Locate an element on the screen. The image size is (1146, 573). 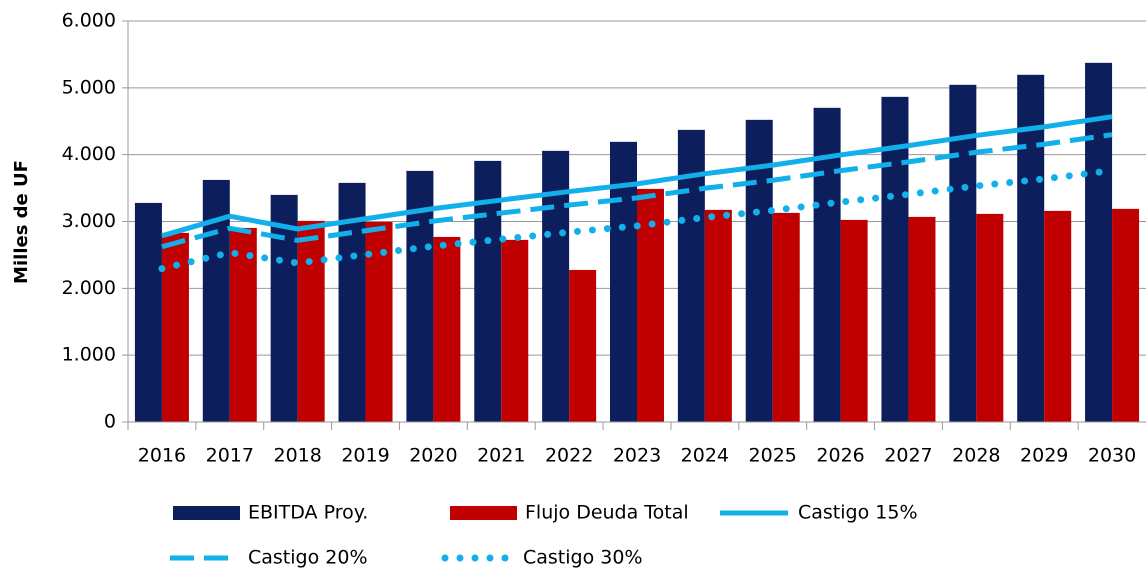
x-tick-label: 2030 is located at coordinates (1112, 456).